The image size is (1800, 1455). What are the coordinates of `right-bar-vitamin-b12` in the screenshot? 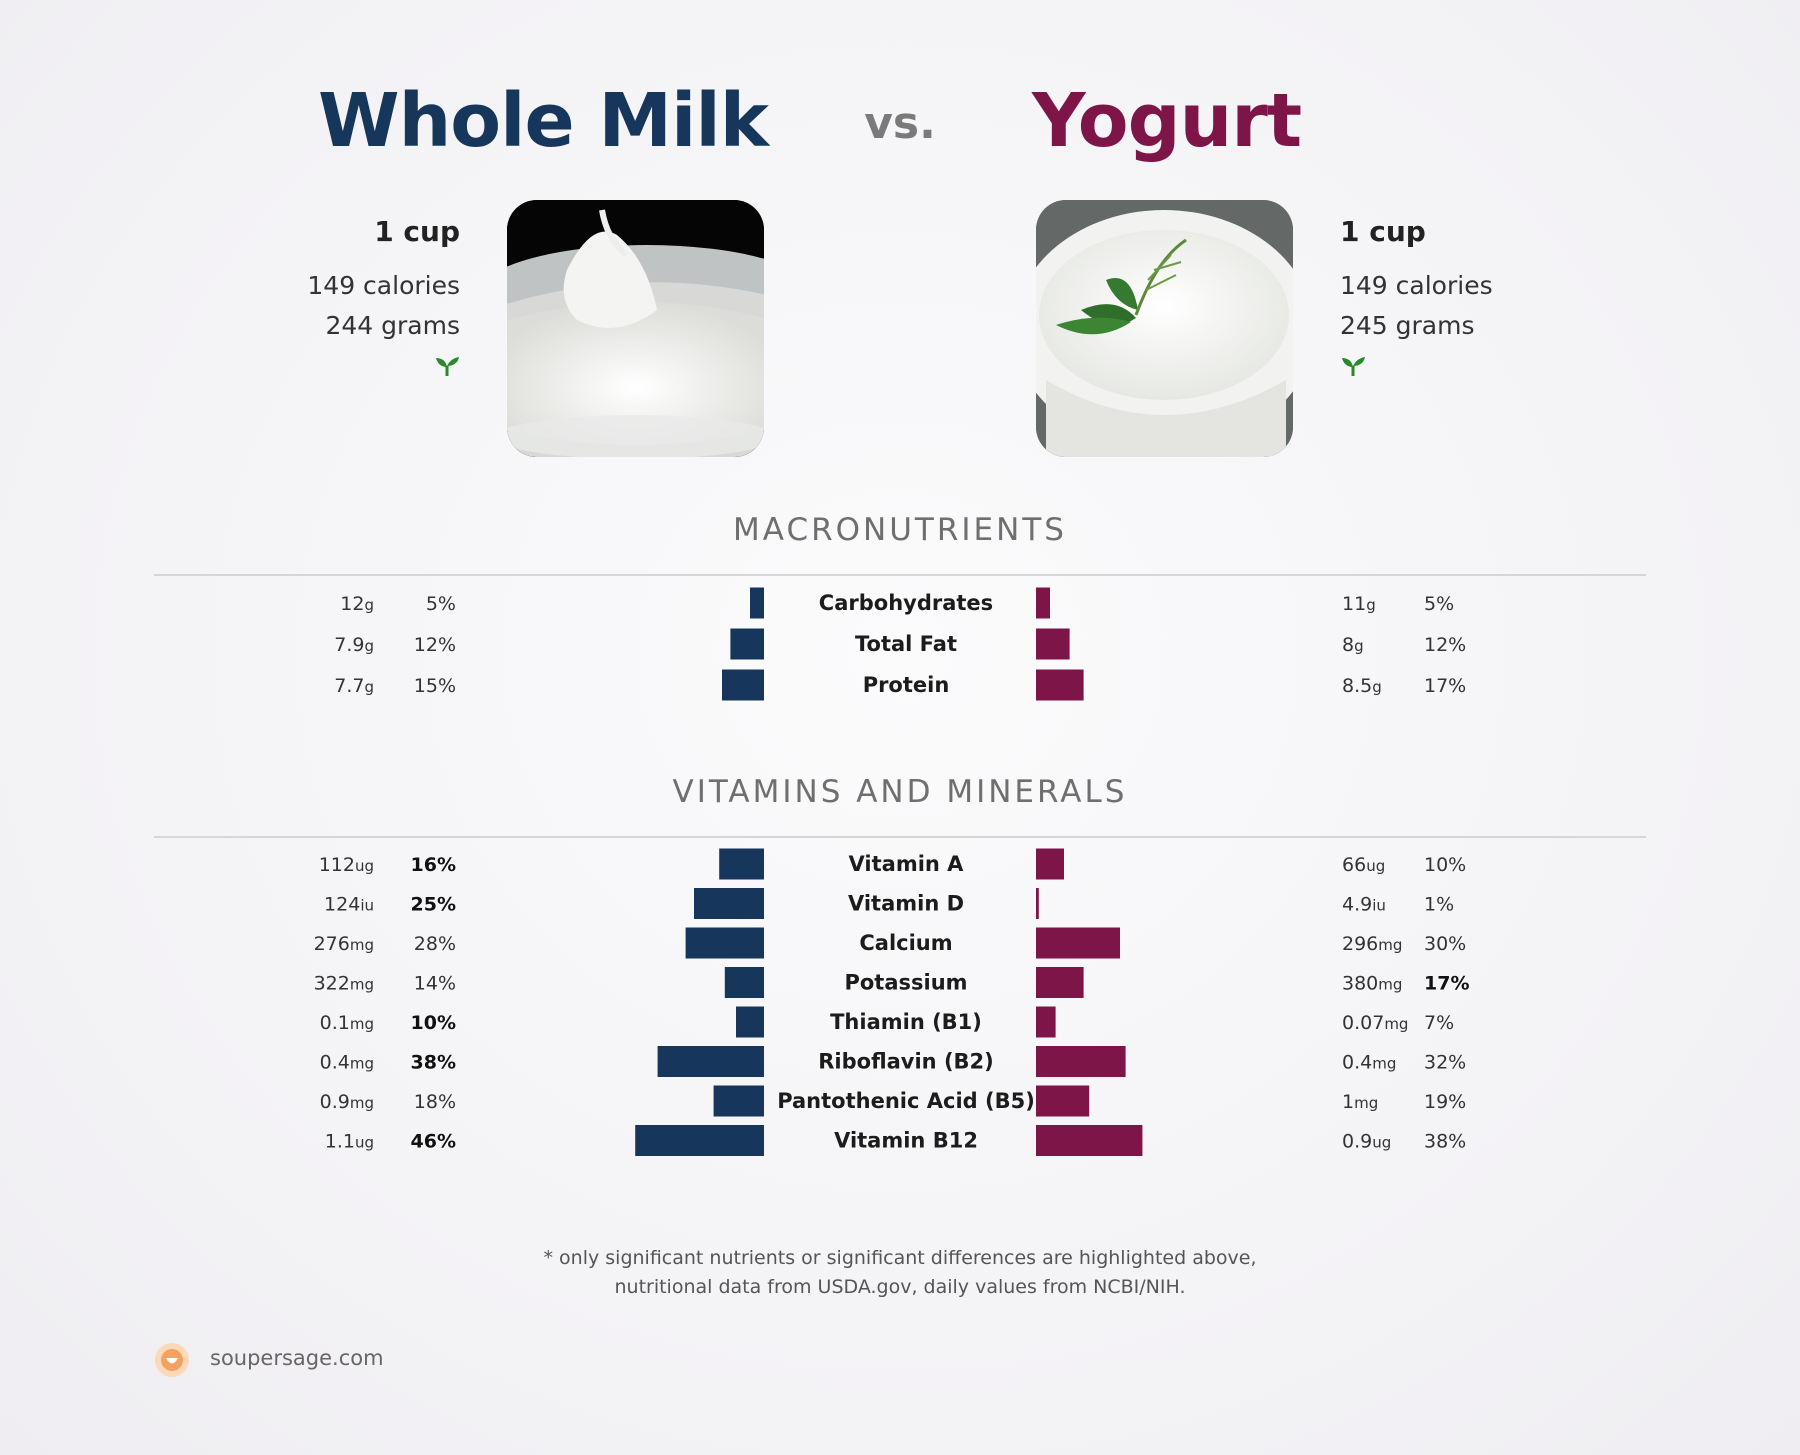 It's located at (1089, 1140).